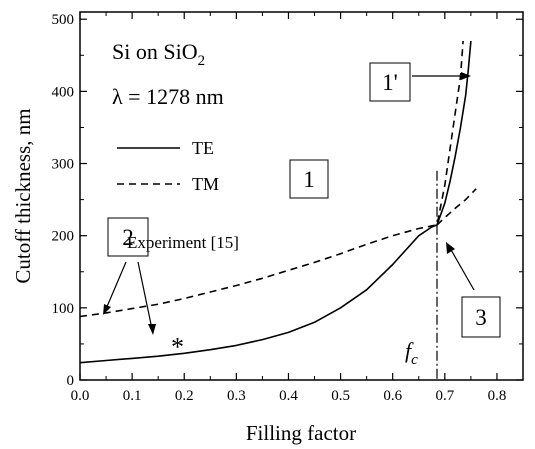  I want to click on x-tick-label: 0.2, so click(184, 396).